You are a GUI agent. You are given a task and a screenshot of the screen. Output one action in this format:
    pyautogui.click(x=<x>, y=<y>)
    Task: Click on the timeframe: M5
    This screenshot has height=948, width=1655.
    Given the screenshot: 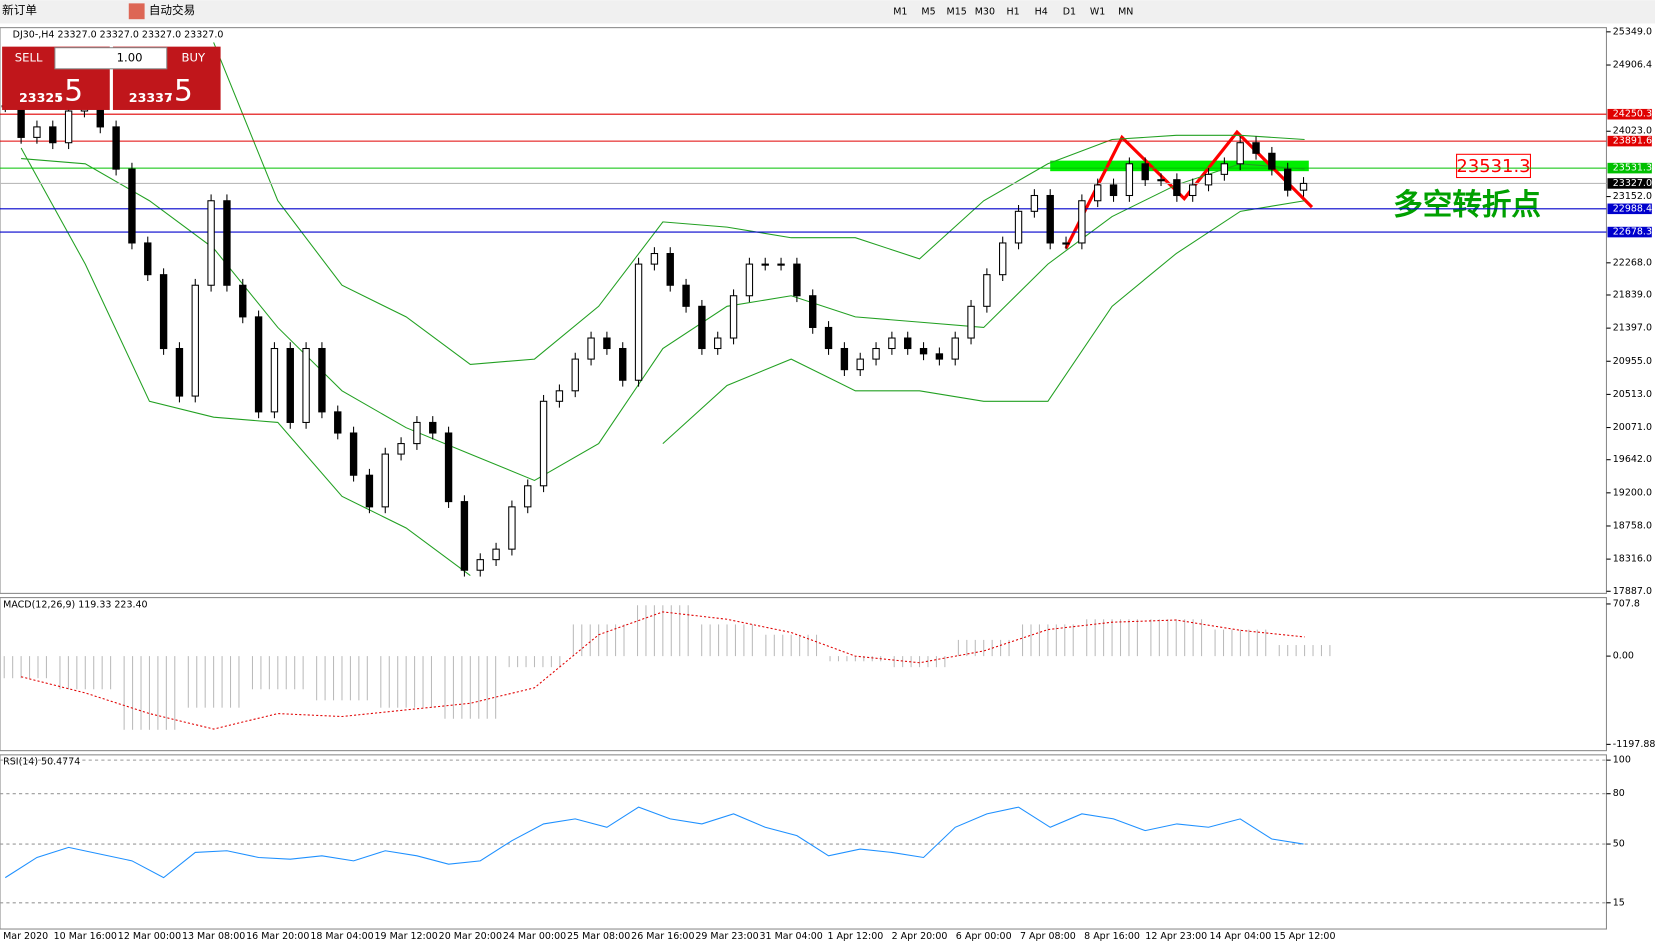 What is the action you would take?
    pyautogui.click(x=928, y=11)
    